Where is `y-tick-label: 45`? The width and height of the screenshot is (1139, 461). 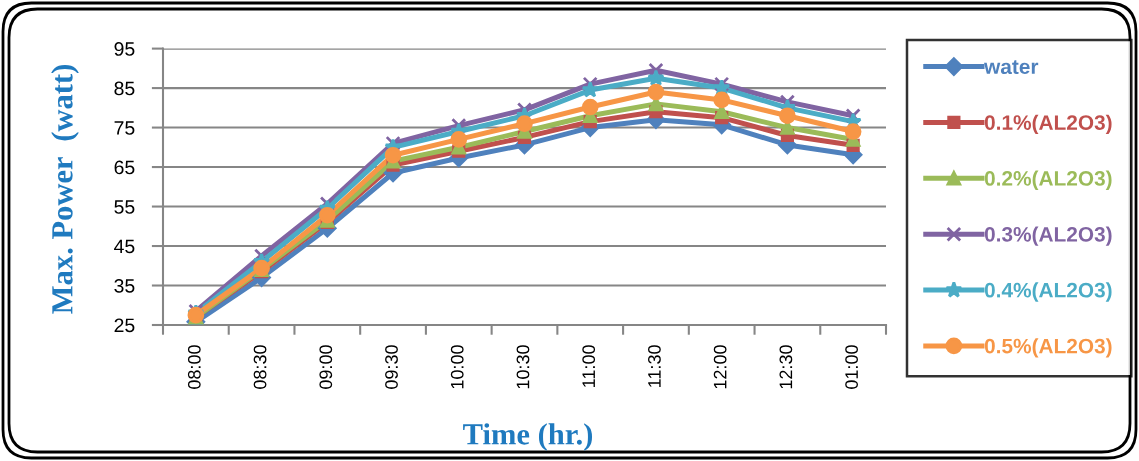 y-tick-label: 45 is located at coordinates (124, 246).